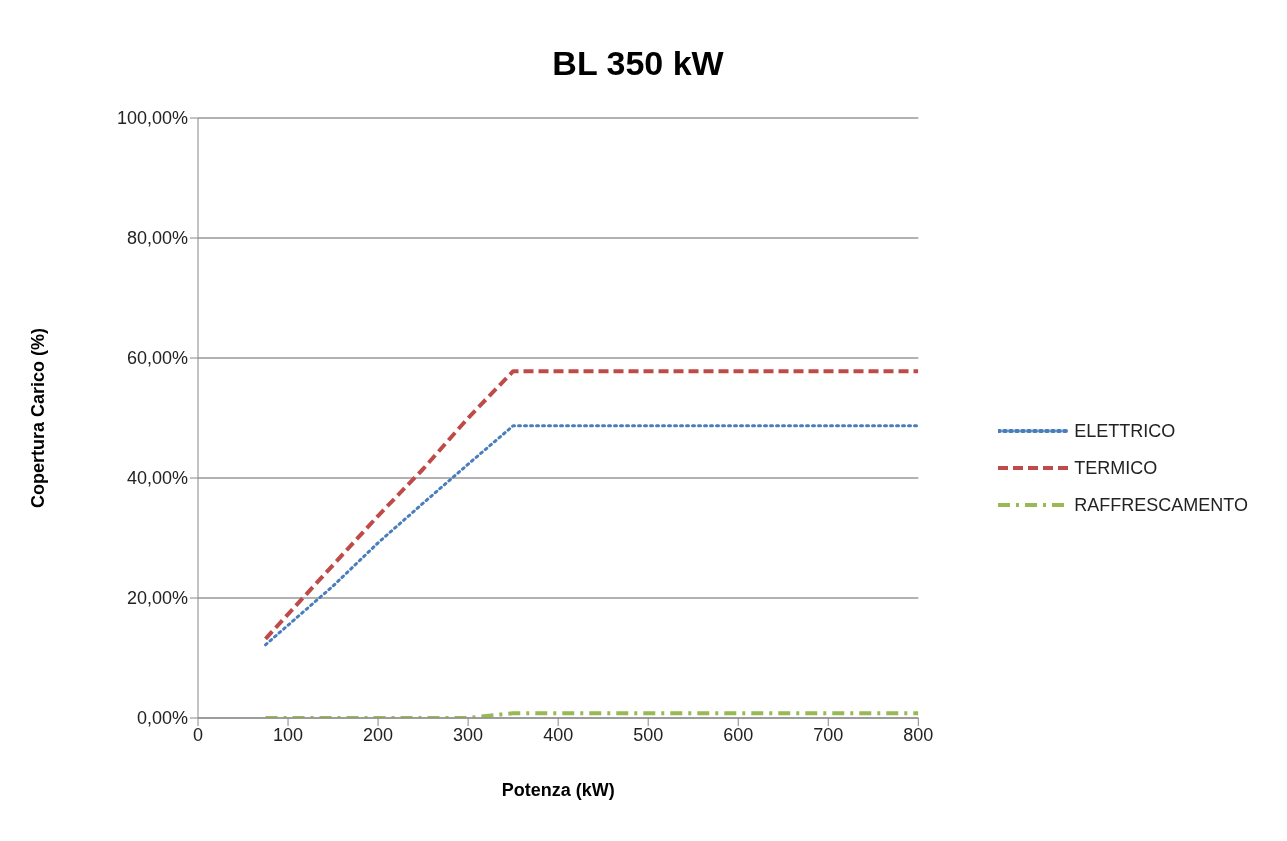  What do you see at coordinates (157, 478) in the screenshot?
I see `y-tick-label: 40,00%` at bounding box center [157, 478].